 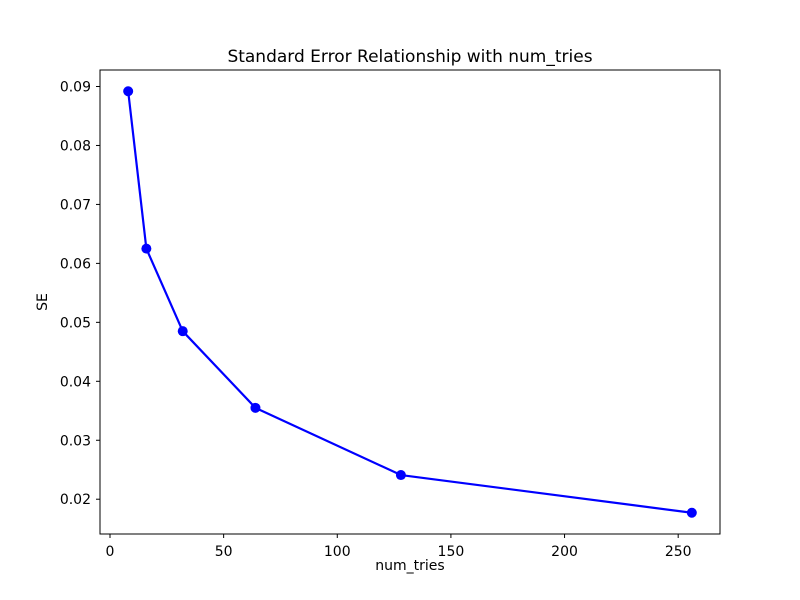 What do you see at coordinates (80, 294) in the screenshot?
I see `y-axis-ticks: 0.02 0.03 0.04 0.05 0.06 0.07 0.08 0.09` at bounding box center [80, 294].